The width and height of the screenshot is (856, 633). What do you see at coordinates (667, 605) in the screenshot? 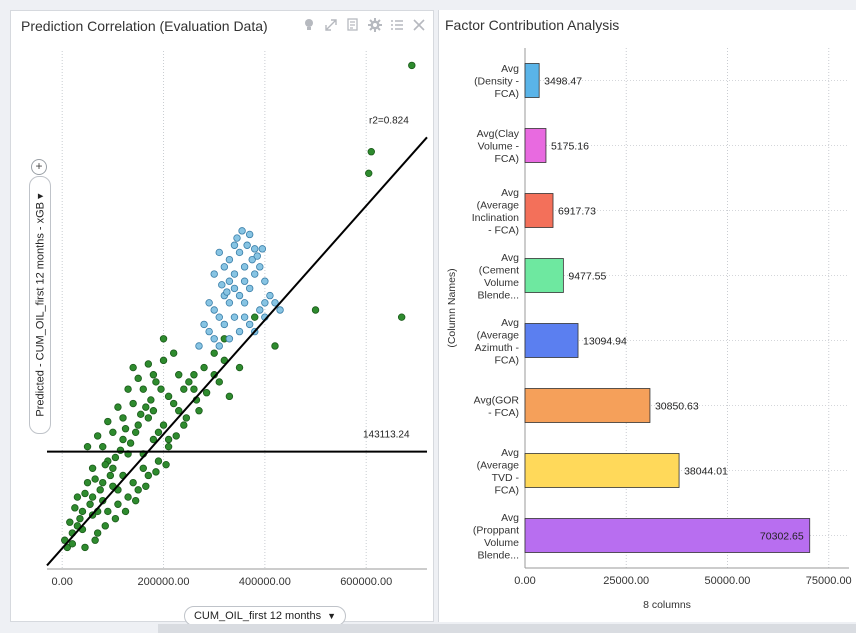
I see `x-axis-title: 8 columns` at bounding box center [667, 605].